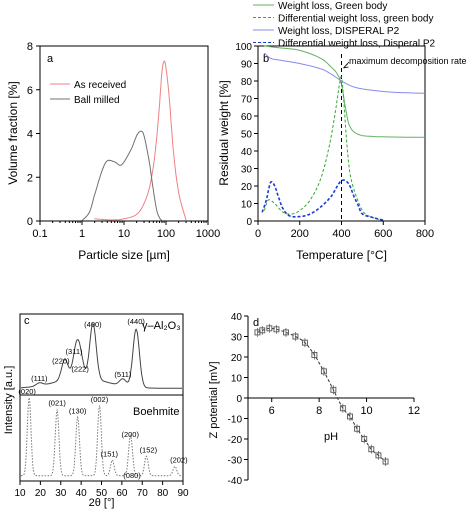 The width and height of the screenshot is (474, 526). I want to click on panel-c-peak-label: (200), so click(130, 434).